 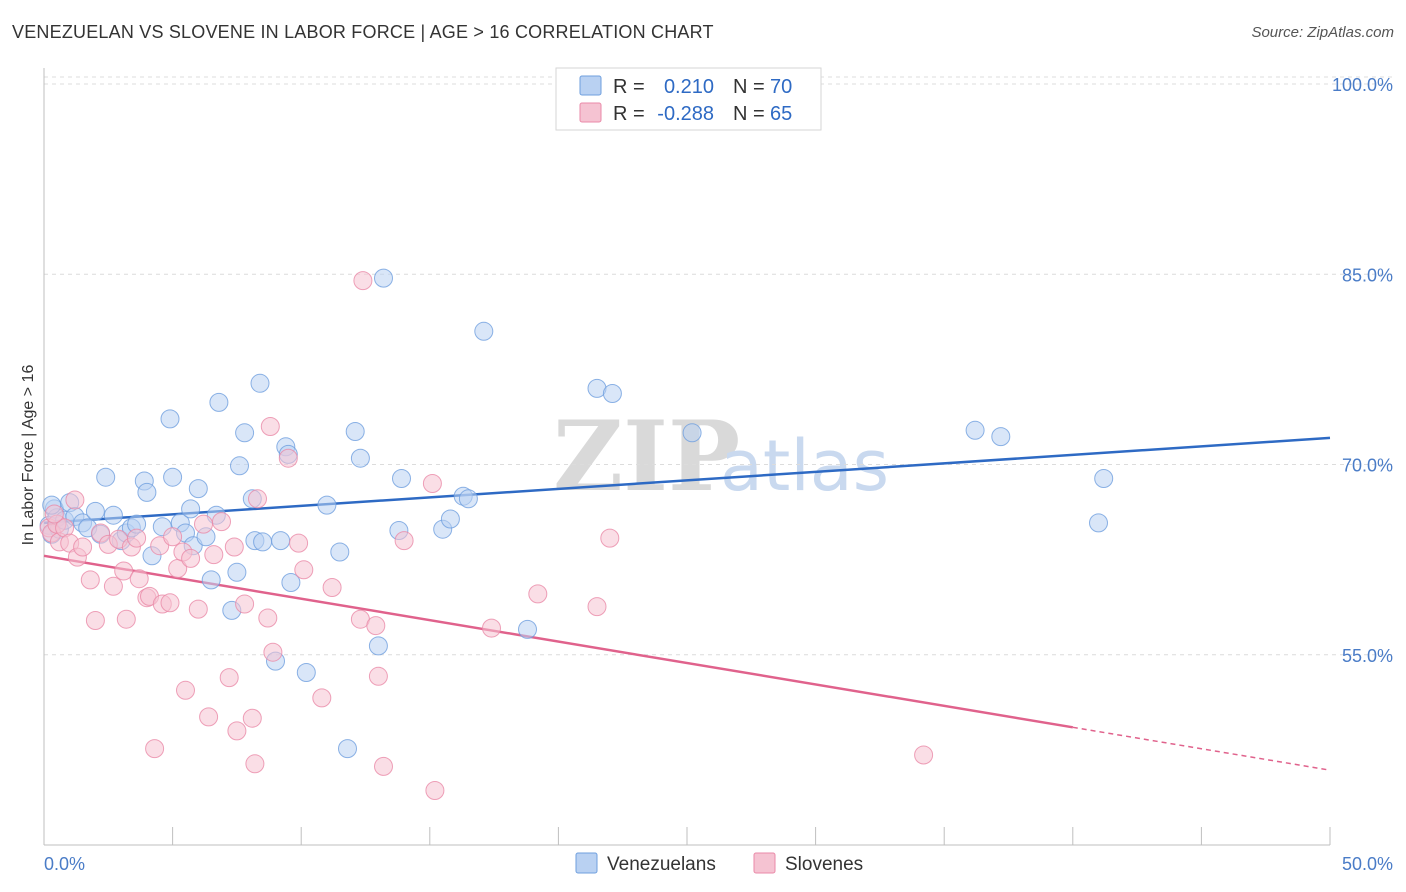 What do you see at coordinates (646, 456) in the screenshot?
I see `watermark-zip: ZIP` at bounding box center [646, 456].